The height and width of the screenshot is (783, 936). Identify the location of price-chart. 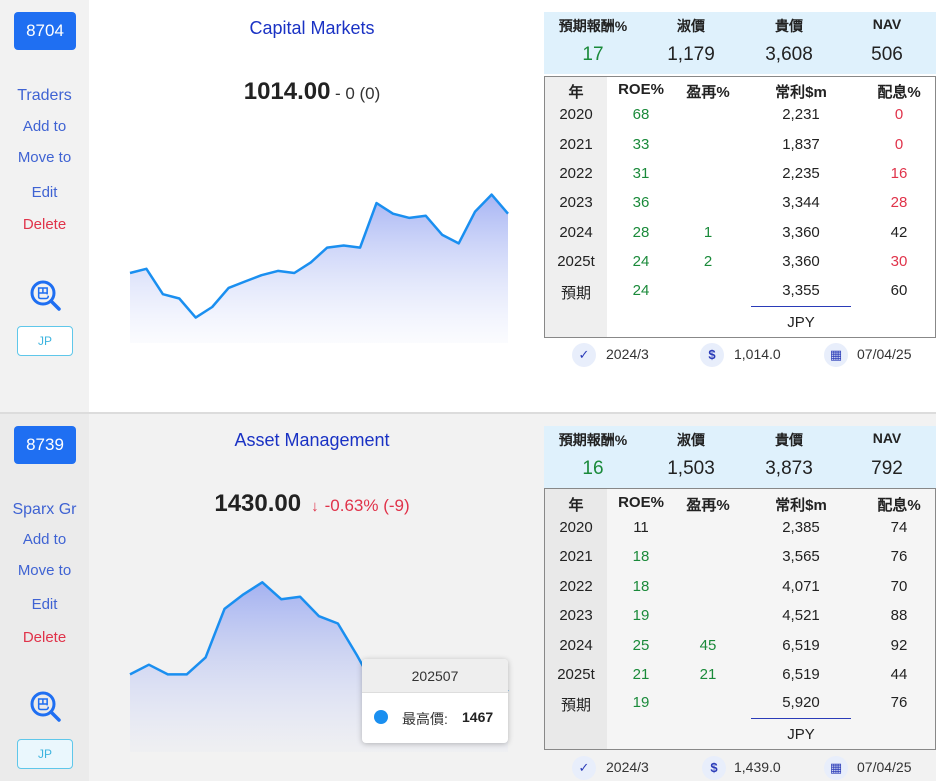
(318, 262).